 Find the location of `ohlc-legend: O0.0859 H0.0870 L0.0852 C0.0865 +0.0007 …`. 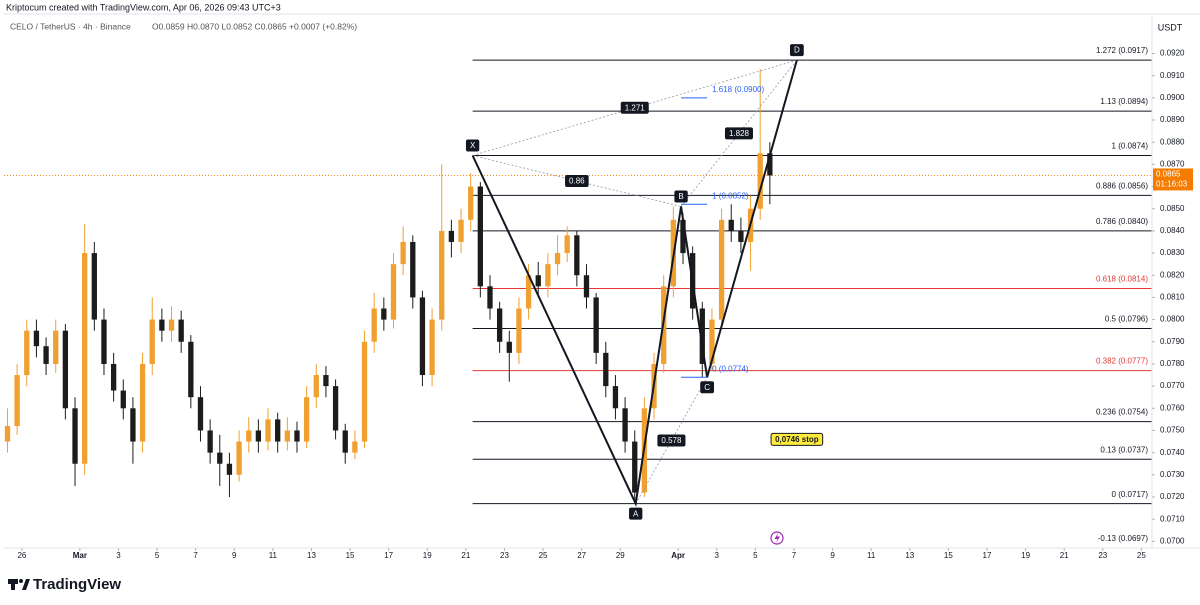

ohlc-legend: O0.0859 H0.0870 L0.0852 C0.0865 +0.0007 … is located at coordinates (254, 26).